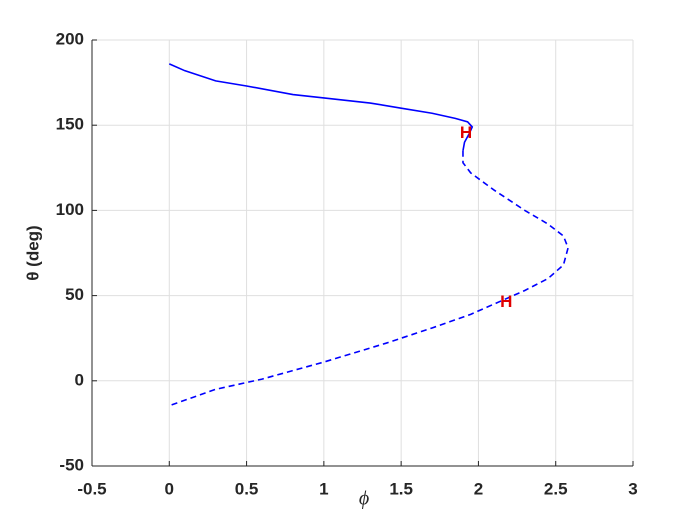 This screenshot has width=700, height=525. I want to click on y-tick-label: 50, so click(74, 294).